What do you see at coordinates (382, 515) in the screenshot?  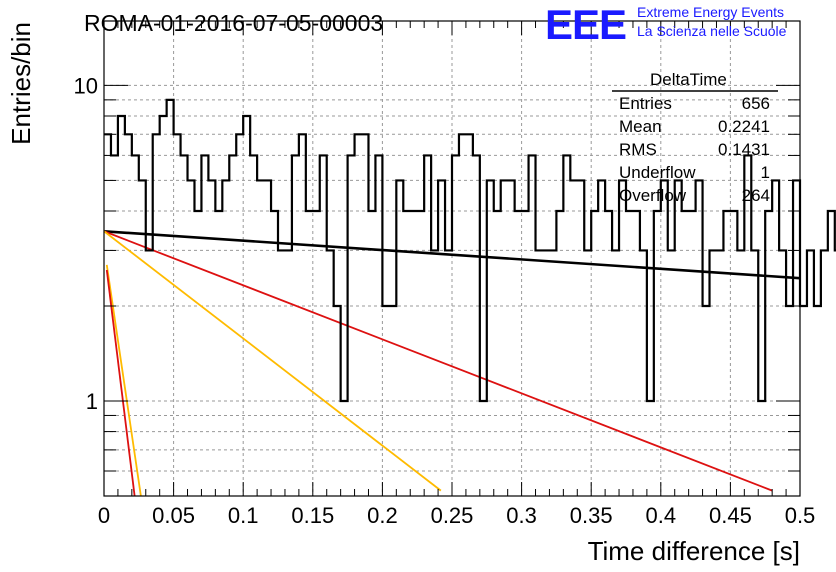 I see `x-tick-label: 0.2` at bounding box center [382, 515].